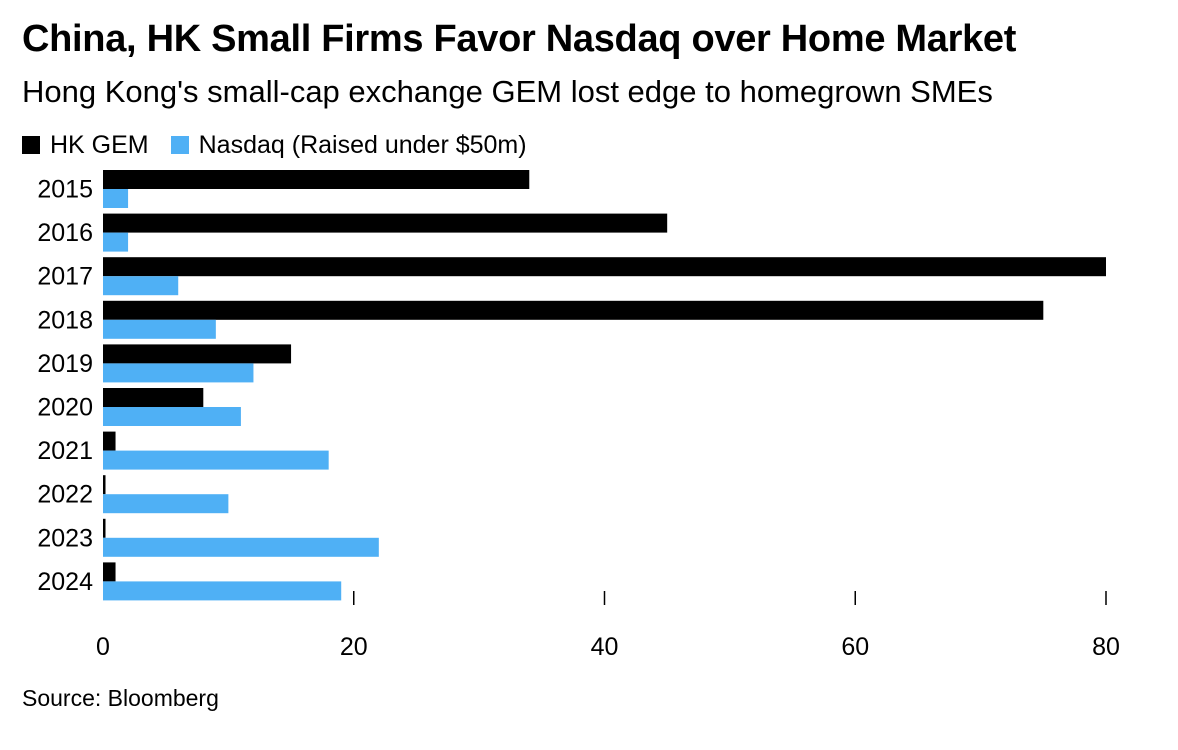 The image size is (1178, 750). What do you see at coordinates (153, 397) in the screenshot?
I see `bar-hk-gem-2020` at bounding box center [153, 397].